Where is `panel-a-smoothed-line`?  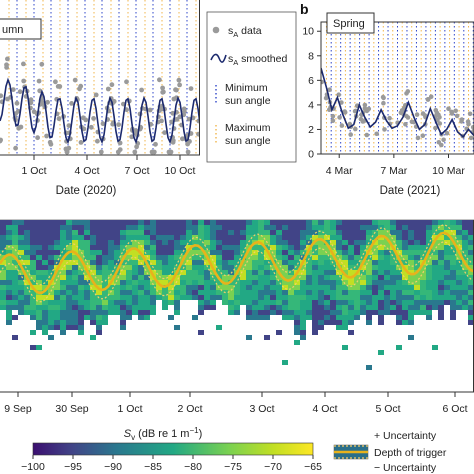 panel-a-smoothed-line is located at coordinates (100, 111).